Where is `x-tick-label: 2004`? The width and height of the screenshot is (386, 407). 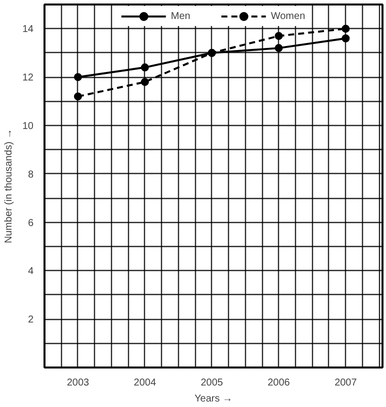
x-tick-label: 2004 is located at coordinates (145, 383).